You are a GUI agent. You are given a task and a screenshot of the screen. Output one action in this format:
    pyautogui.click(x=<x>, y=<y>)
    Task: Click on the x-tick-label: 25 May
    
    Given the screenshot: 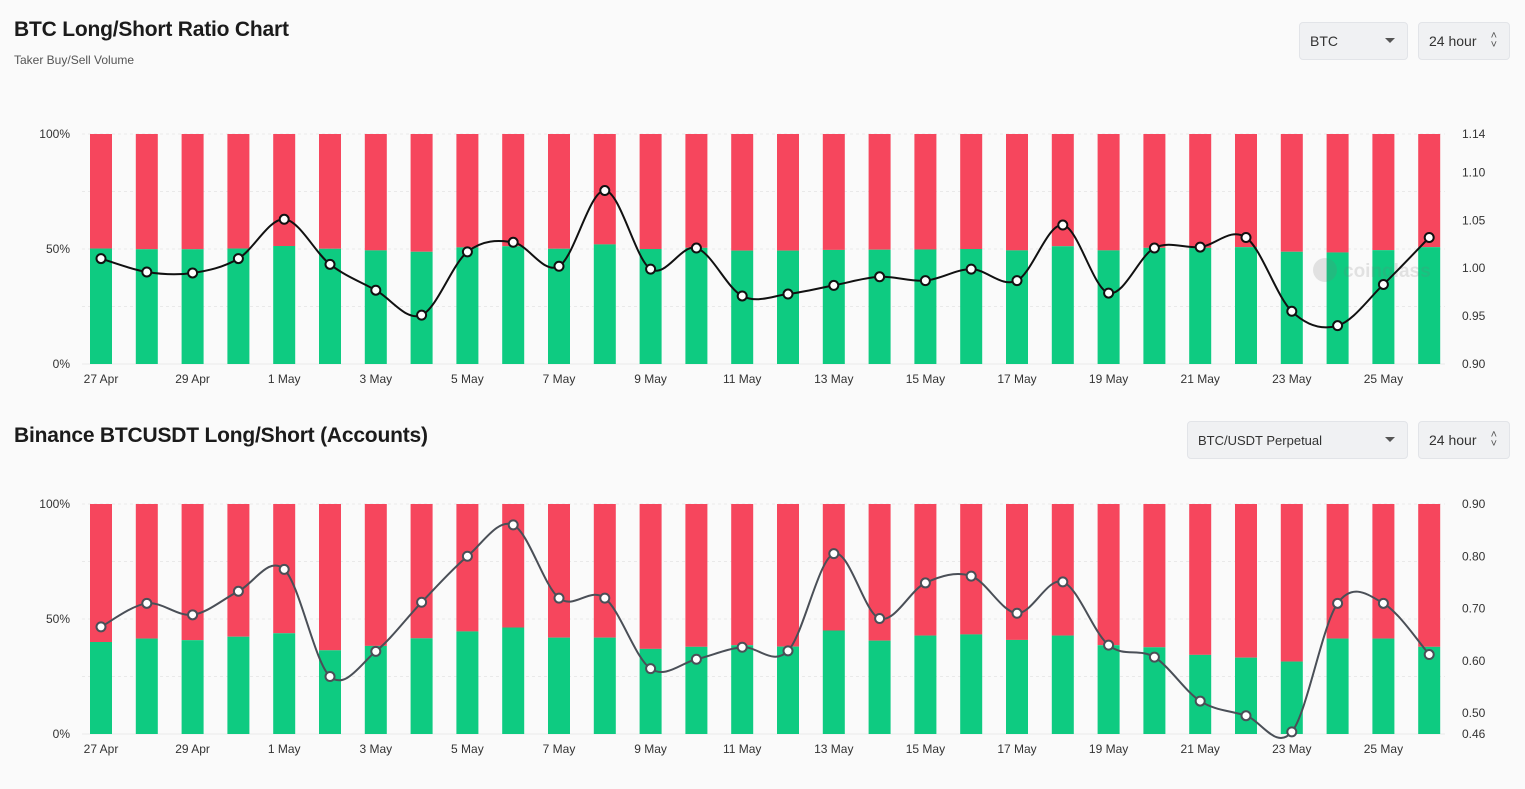 What is the action you would take?
    pyautogui.click(x=1383, y=749)
    